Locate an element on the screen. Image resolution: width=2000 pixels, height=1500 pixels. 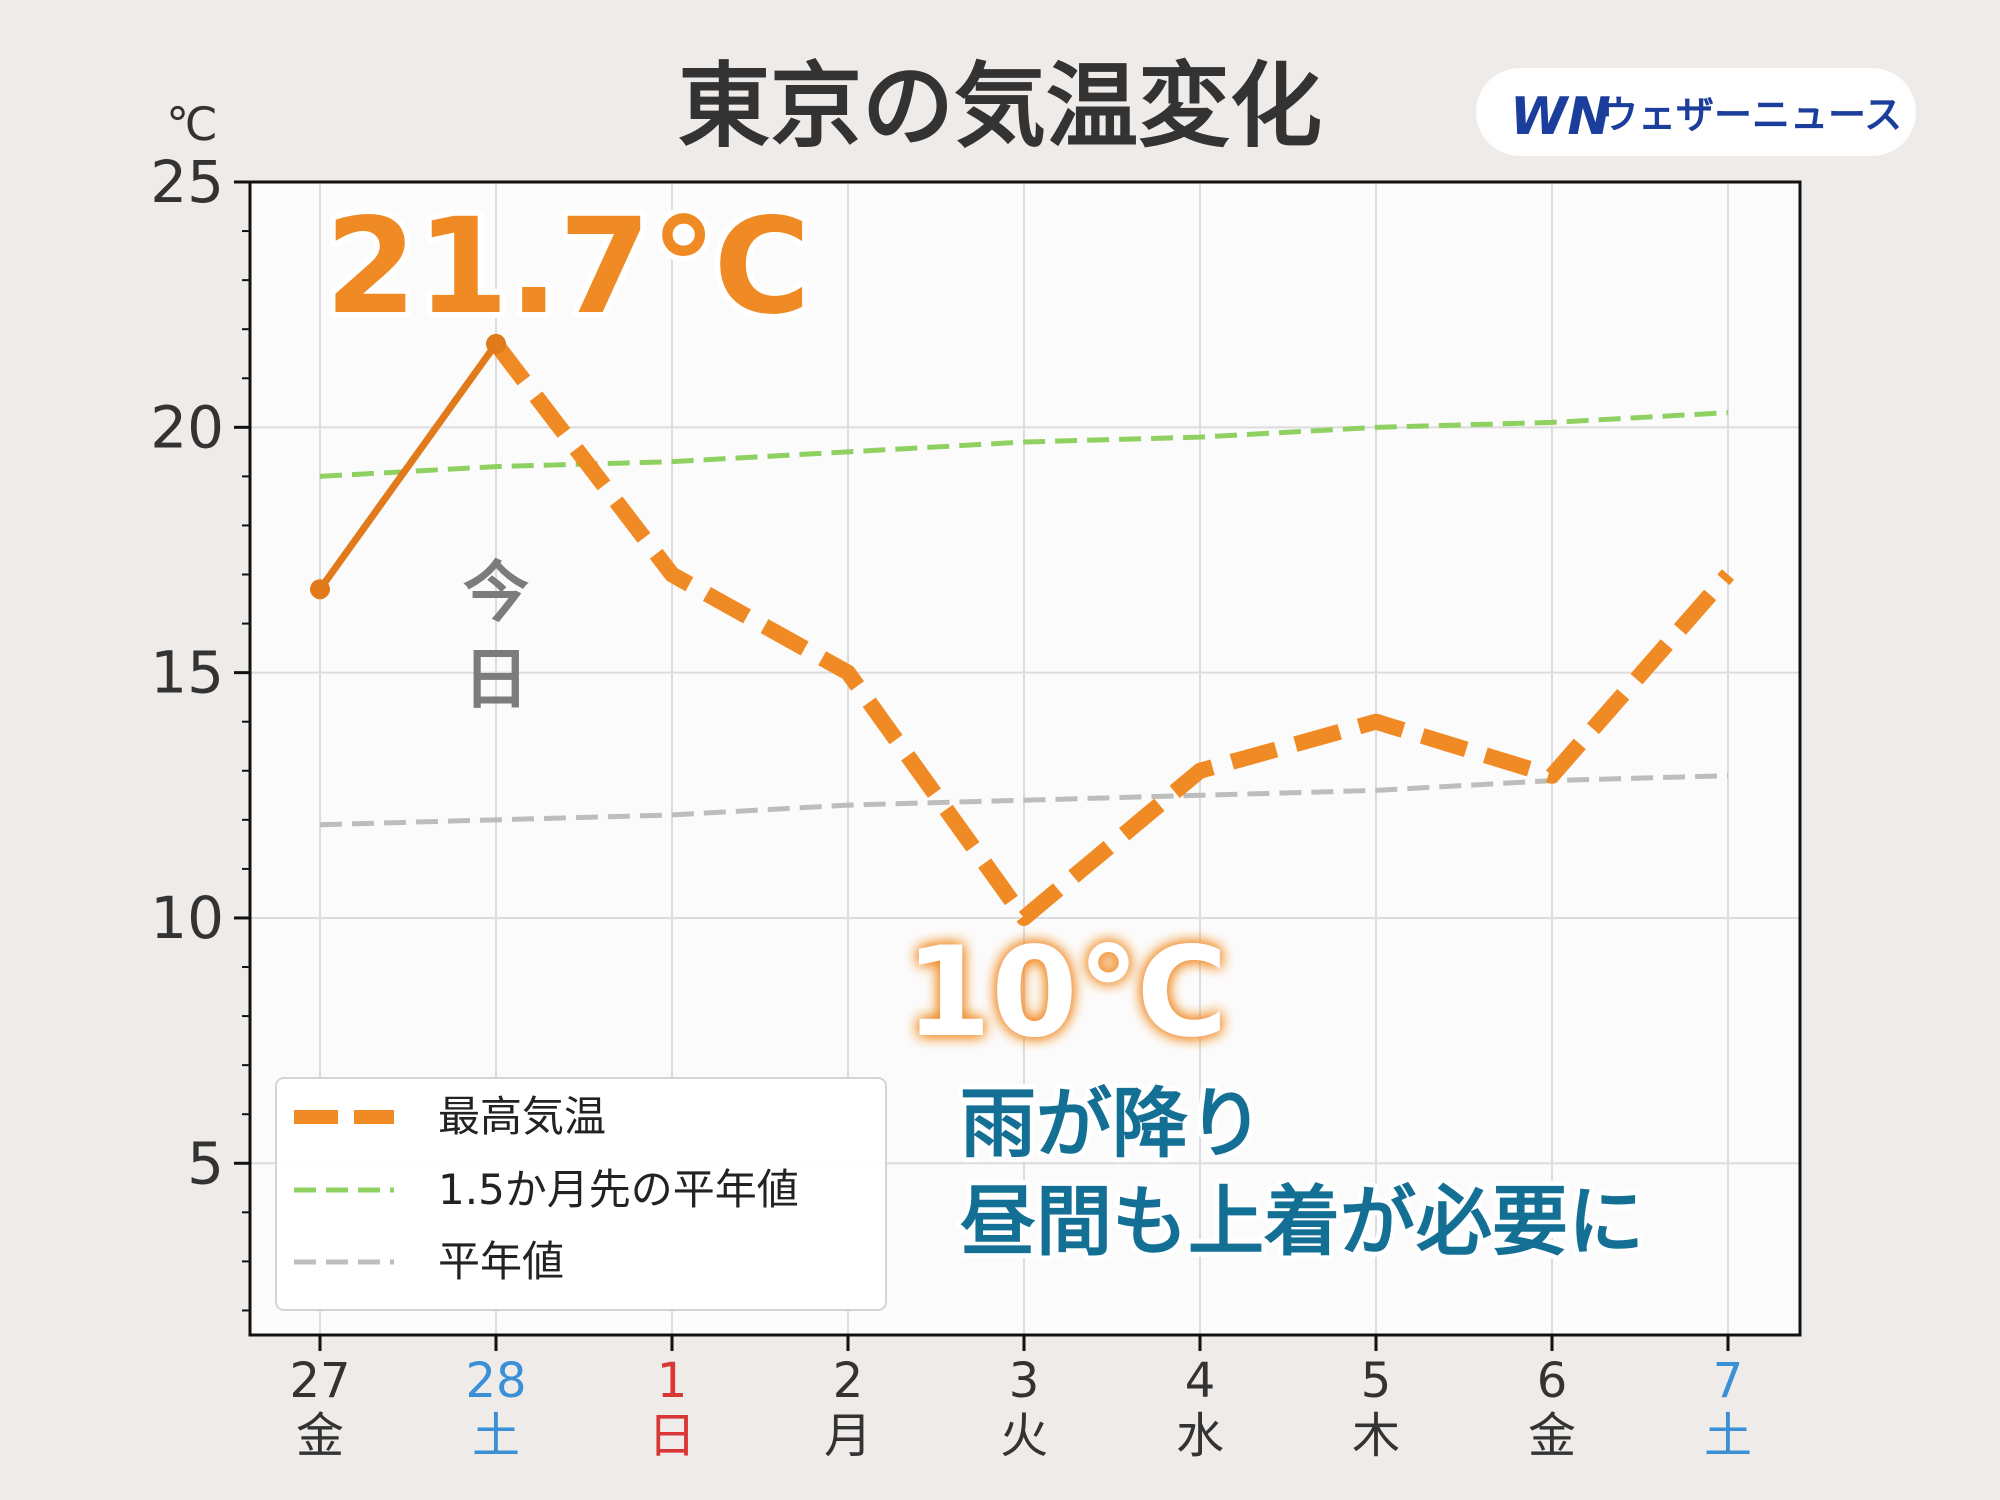
y-tick-label: 10 is located at coordinates (187, 918).